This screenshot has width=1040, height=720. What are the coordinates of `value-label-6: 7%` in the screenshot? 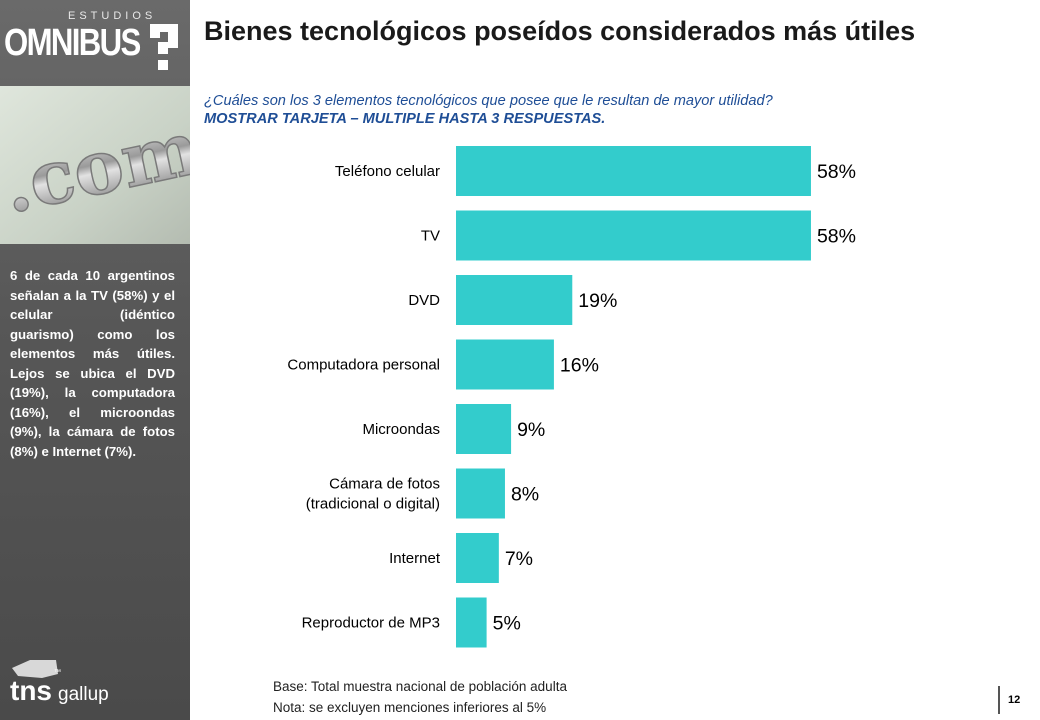 It's located at (519, 559).